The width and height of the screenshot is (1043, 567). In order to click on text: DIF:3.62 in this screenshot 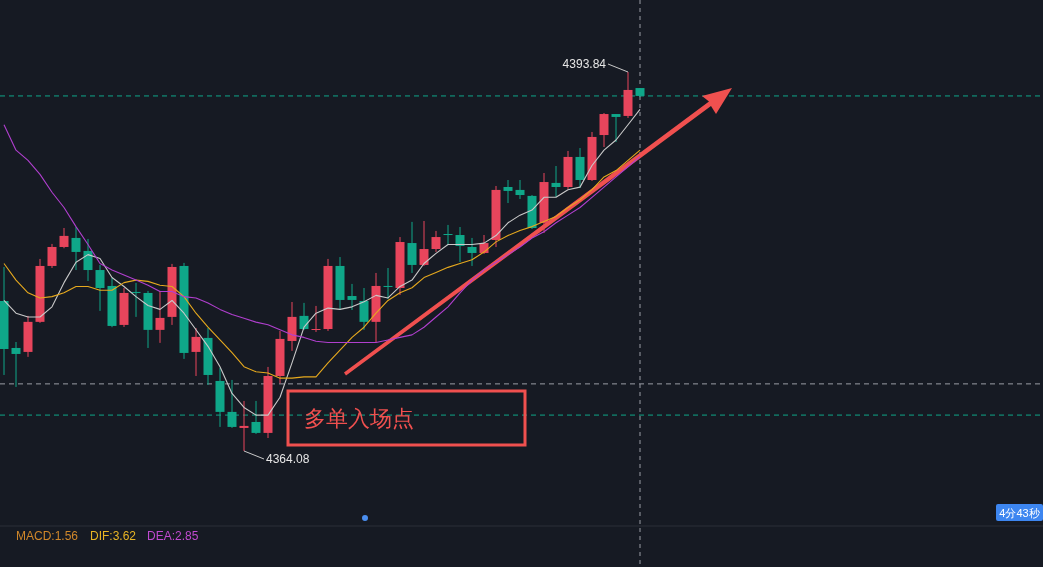, I will do `click(113, 536)`.